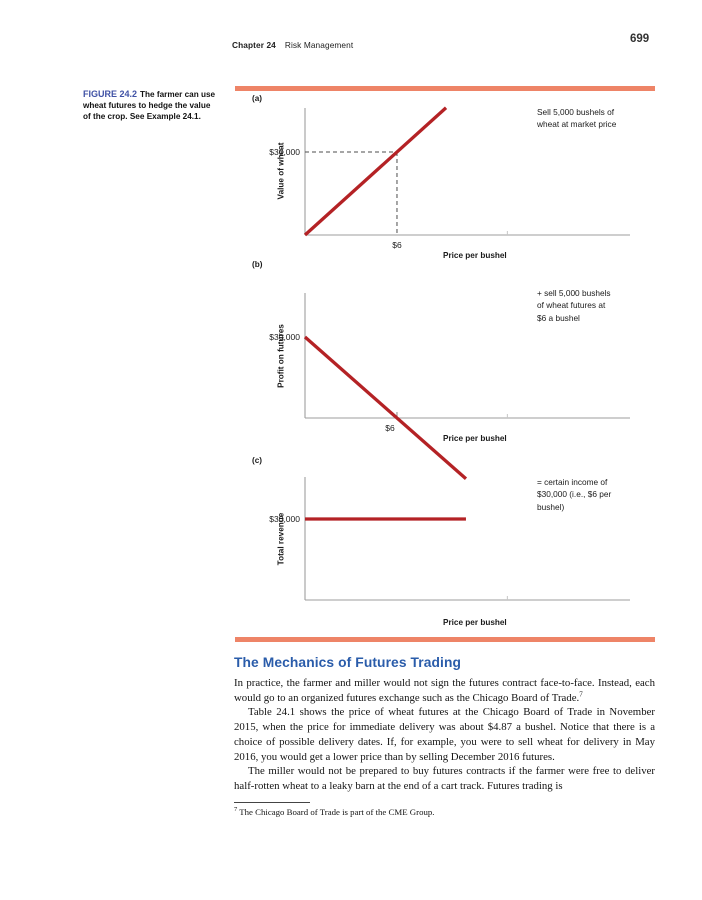 This screenshot has width=702, height=900. I want to click on panel-b-y-tick-label: $30,000, so click(284, 337).